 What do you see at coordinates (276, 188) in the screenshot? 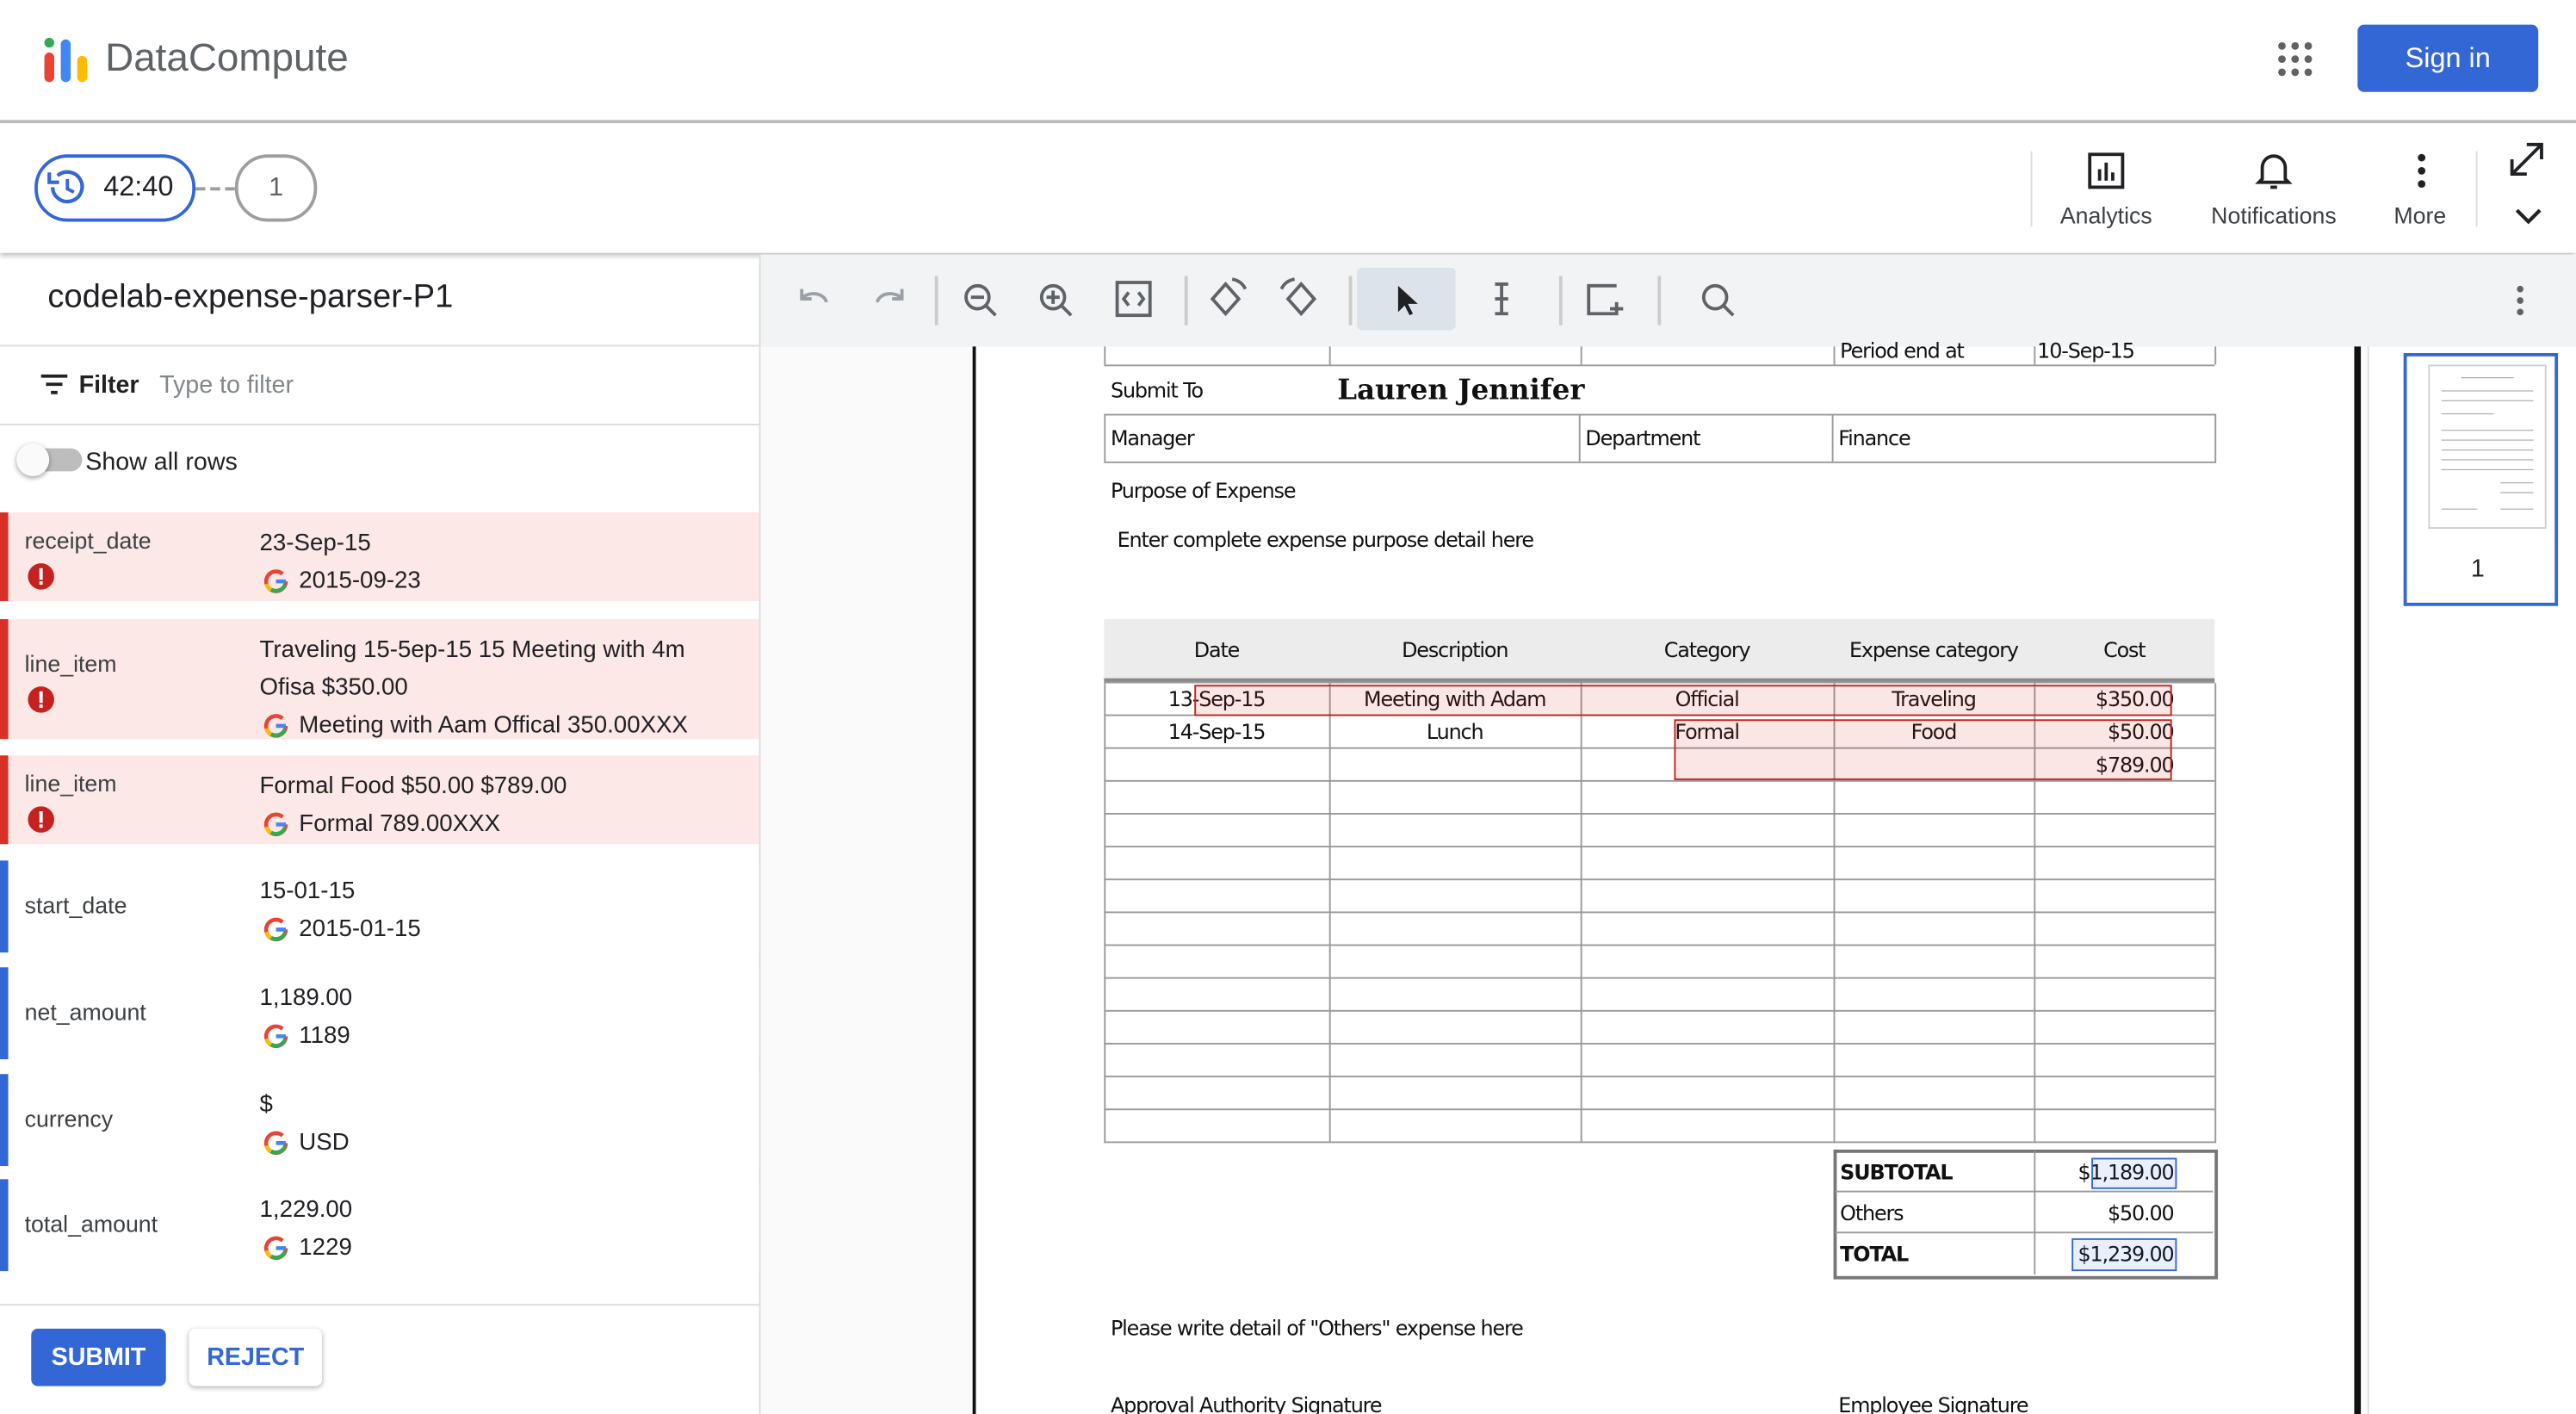
I see `step: 1` at bounding box center [276, 188].